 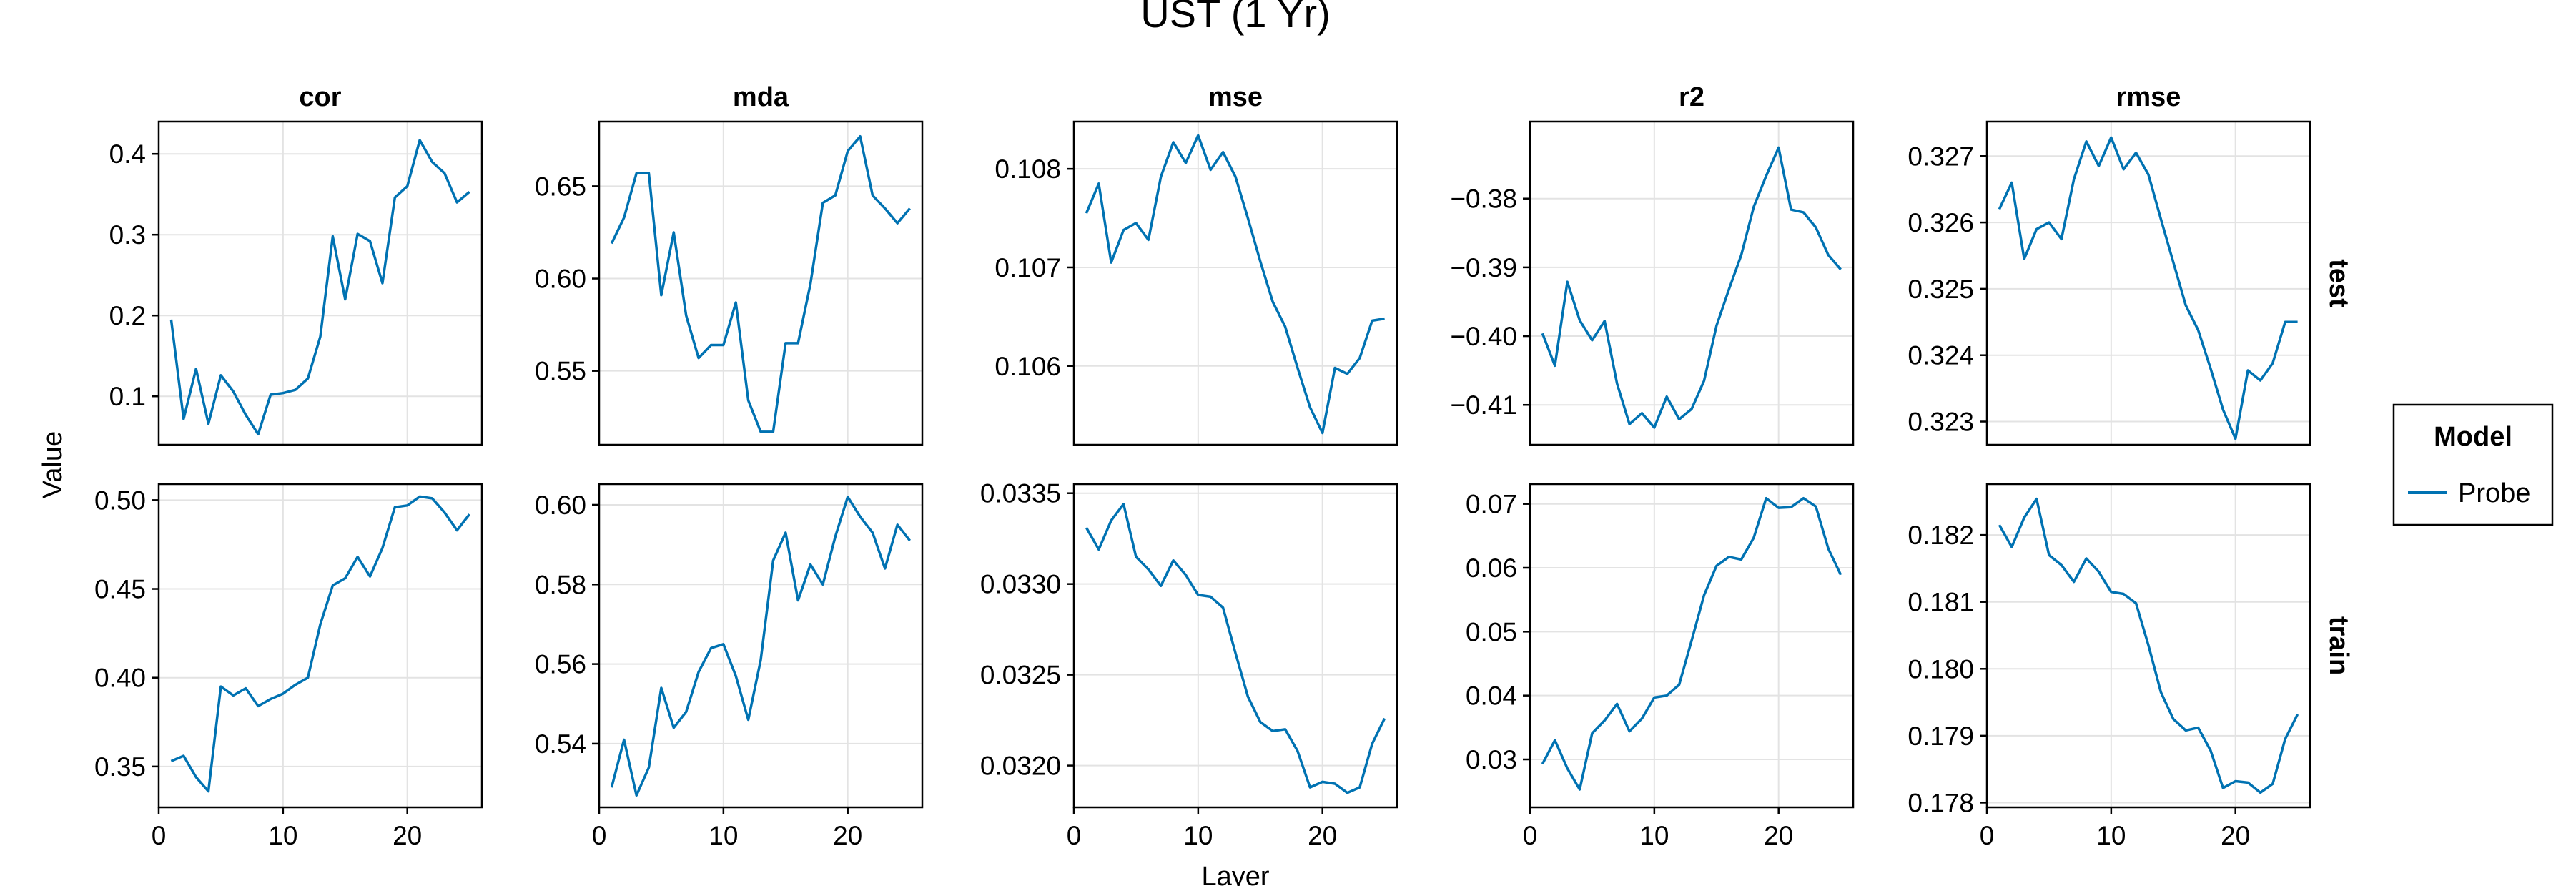 I want to click on y-tick-label: 0.325, so click(x=1941, y=289).